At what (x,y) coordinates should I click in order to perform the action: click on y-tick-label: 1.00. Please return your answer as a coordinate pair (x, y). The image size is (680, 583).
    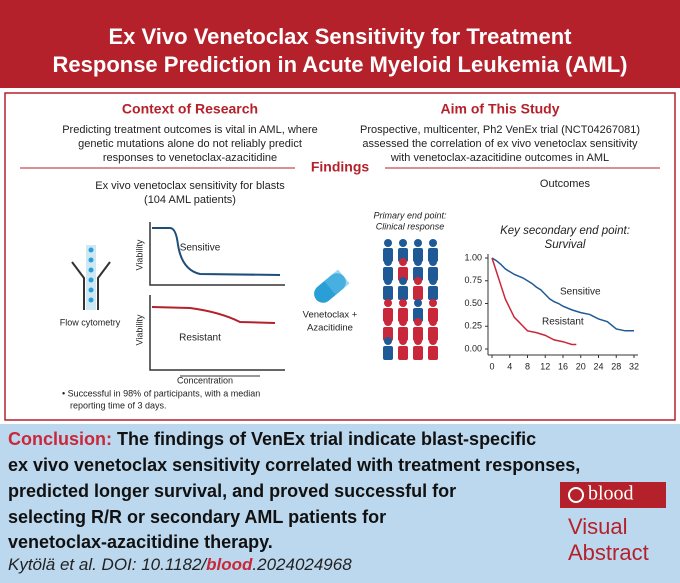
    Looking at the image, I should click on (473, 257).